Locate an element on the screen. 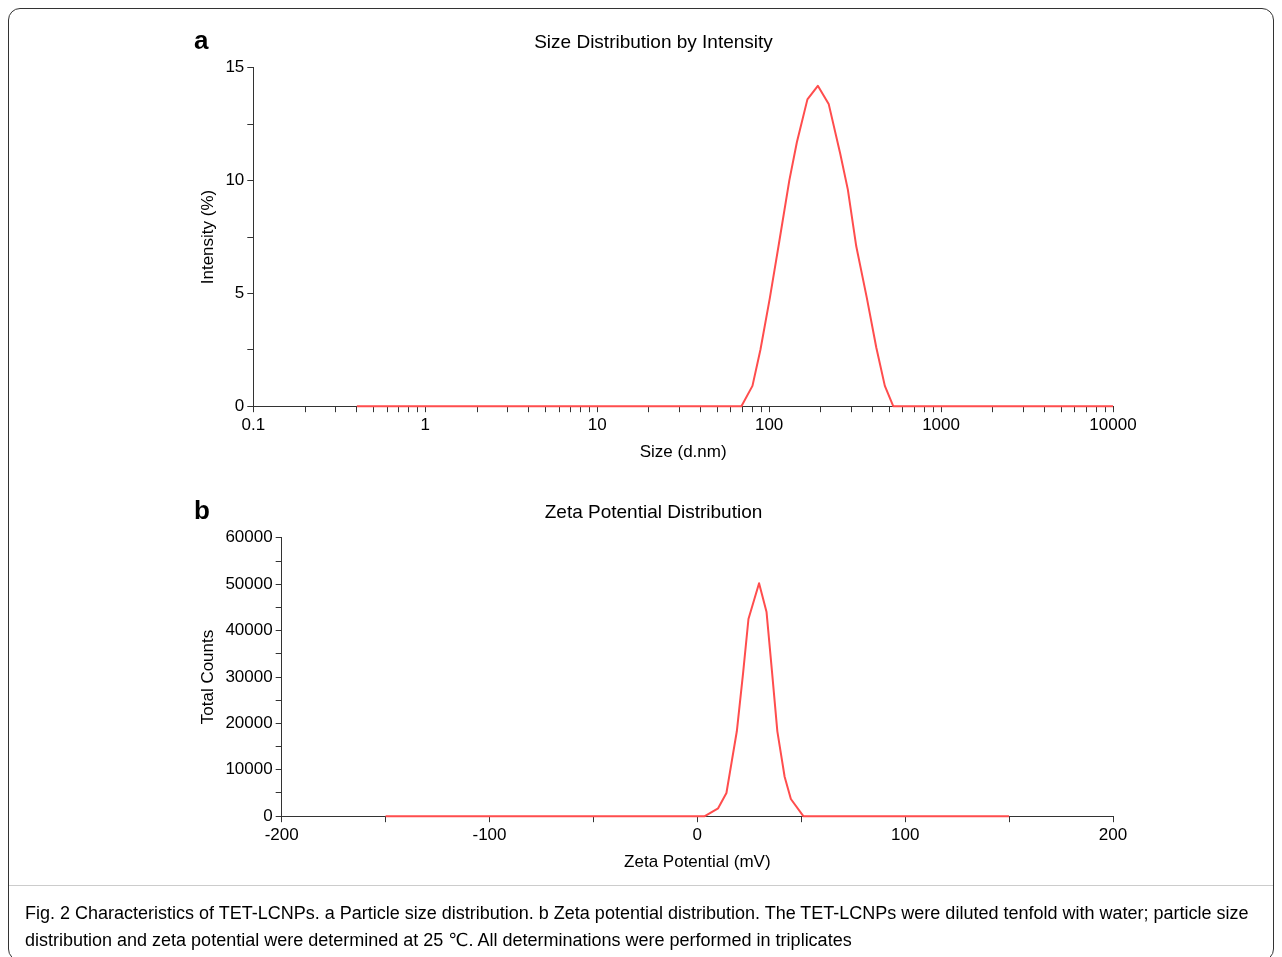 This screenshot has height=957, width=1282. y-tick-label: 5 is located at coordinates (239, 293).